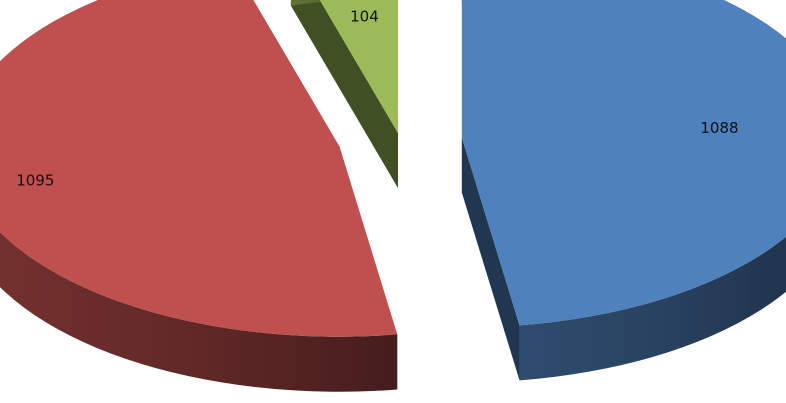 This screenshot has width=786, height=403. I want to click on pie-slice-0-wall-end, so click(490, 259).